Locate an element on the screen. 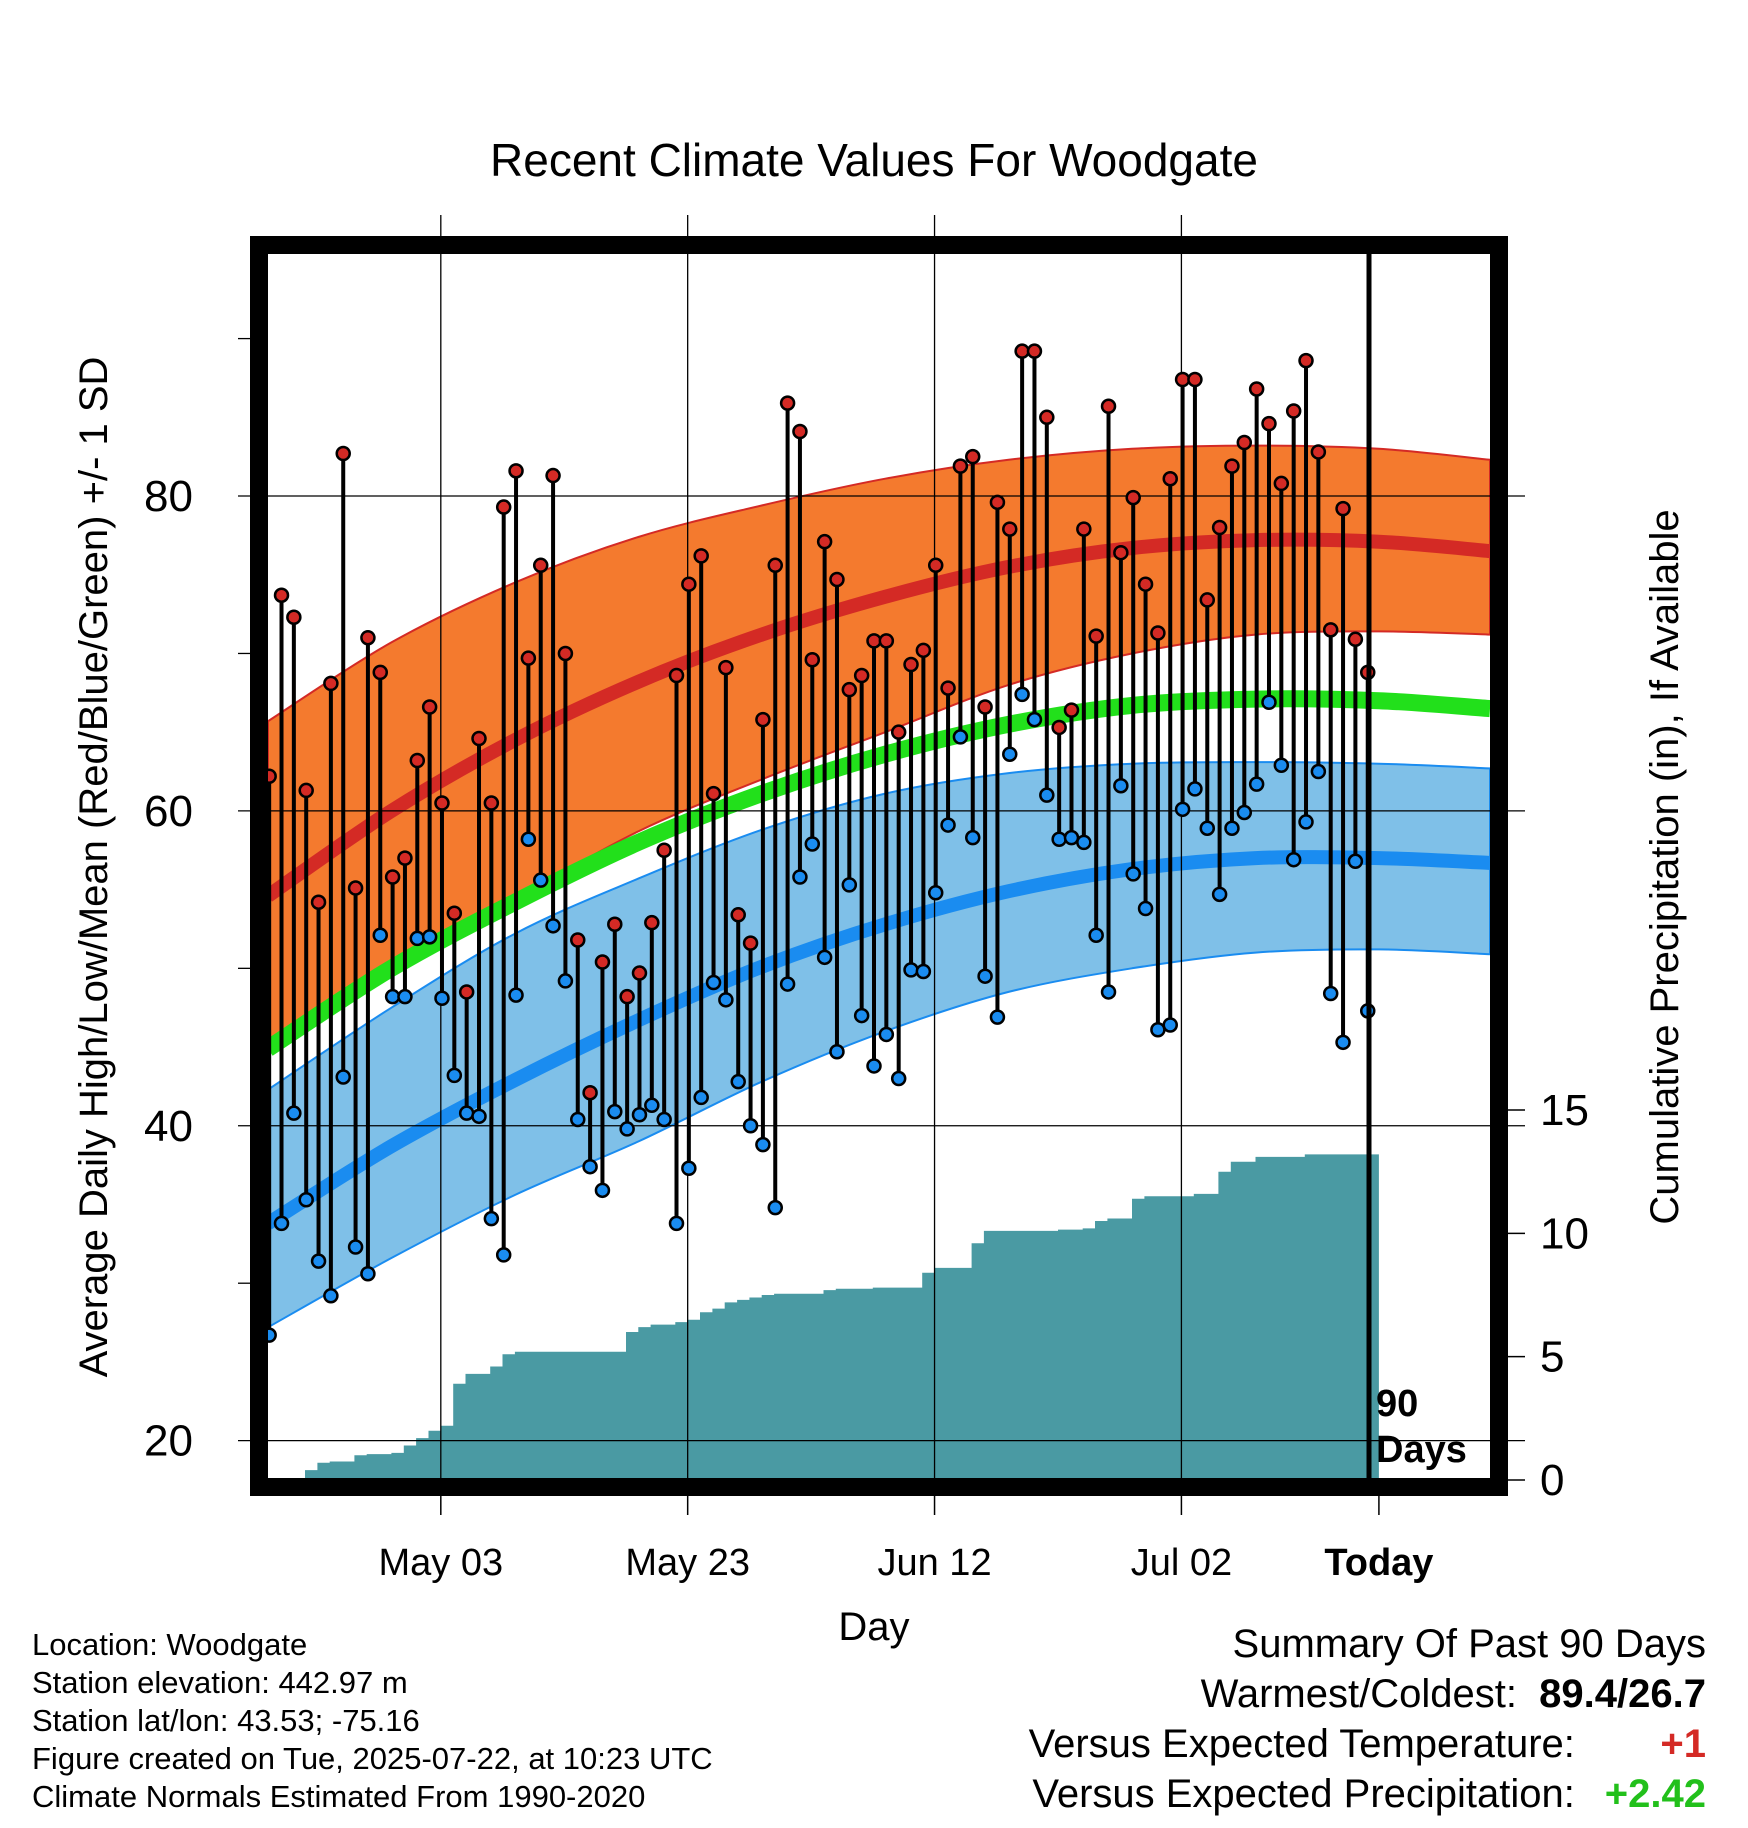  chart-title: Recent Climate Values For Woodgate is located at coordinates (874, 160).